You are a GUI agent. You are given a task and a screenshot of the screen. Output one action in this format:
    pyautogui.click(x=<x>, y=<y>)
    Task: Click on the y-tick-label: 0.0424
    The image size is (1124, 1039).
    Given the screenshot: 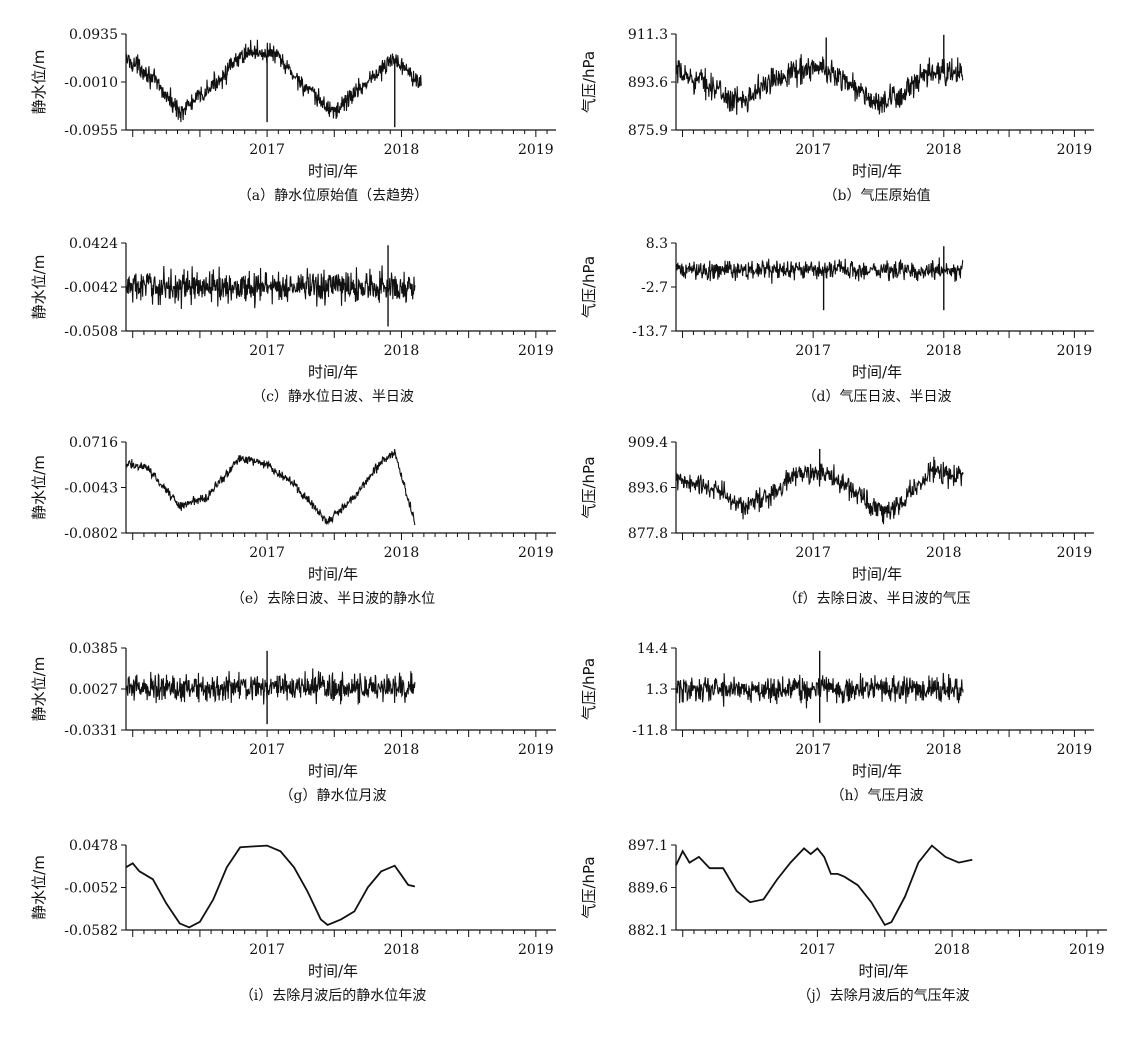 What is the action you would take?
    pyautogui.click(x=93, y=244)
    